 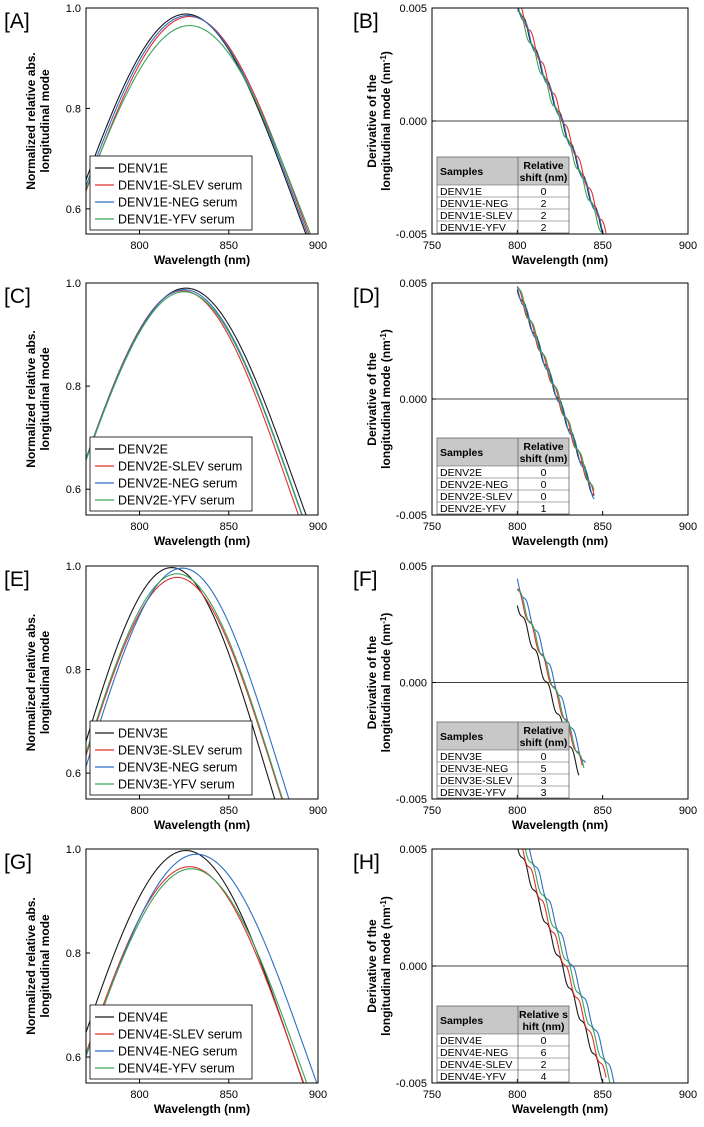 I want to click on plot-frame, so click(x=202, y=966).